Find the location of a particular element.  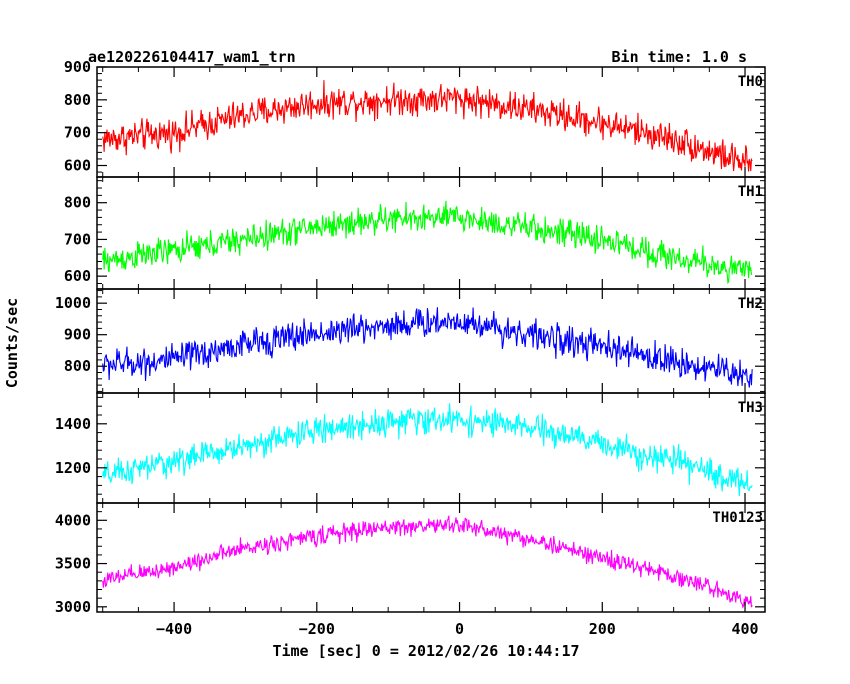

series-th0 is located at coordinates (427, 126).